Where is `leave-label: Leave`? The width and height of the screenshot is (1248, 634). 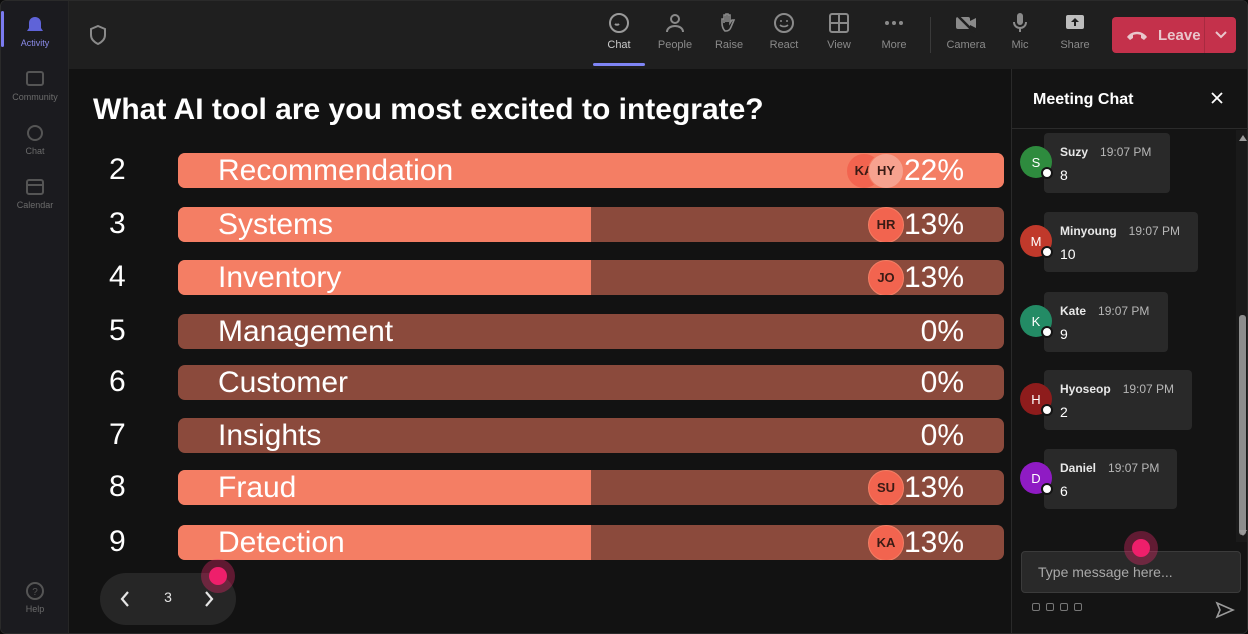 leave-label: Leave is located at coordinates (1179, 35).